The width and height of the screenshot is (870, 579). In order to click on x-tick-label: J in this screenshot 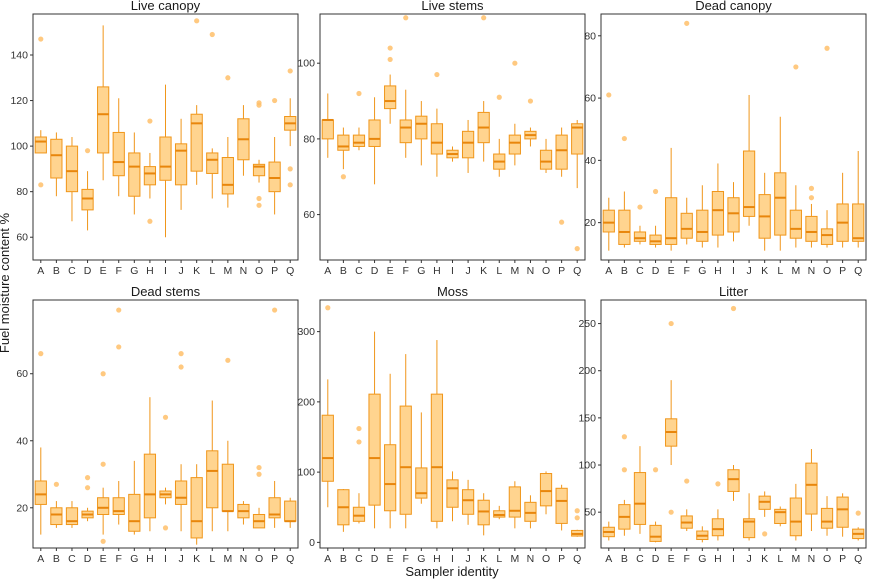, I will do `click(180, 271)`.